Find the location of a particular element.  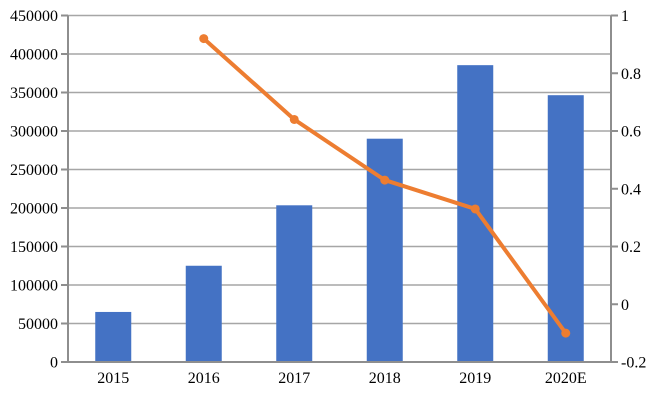

right-axis-tick-label: 1 is located at coordinates (625, 16).